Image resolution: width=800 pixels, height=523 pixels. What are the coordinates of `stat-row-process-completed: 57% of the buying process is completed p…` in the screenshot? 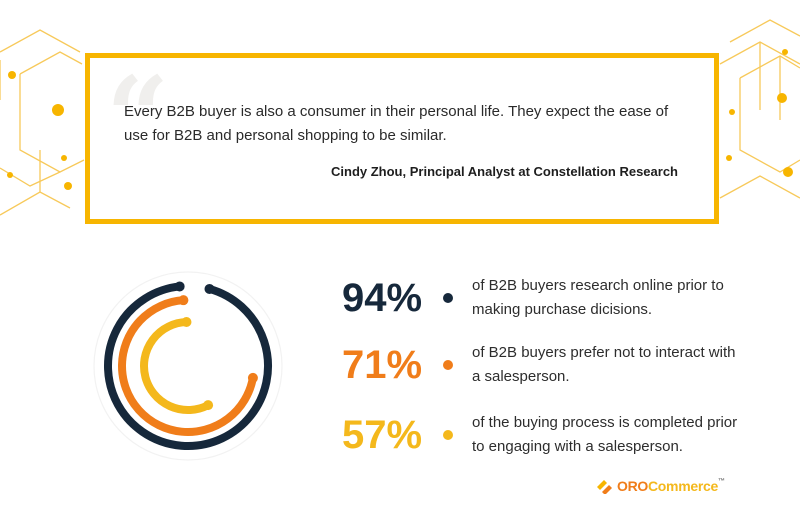 It's located at (542, 435).